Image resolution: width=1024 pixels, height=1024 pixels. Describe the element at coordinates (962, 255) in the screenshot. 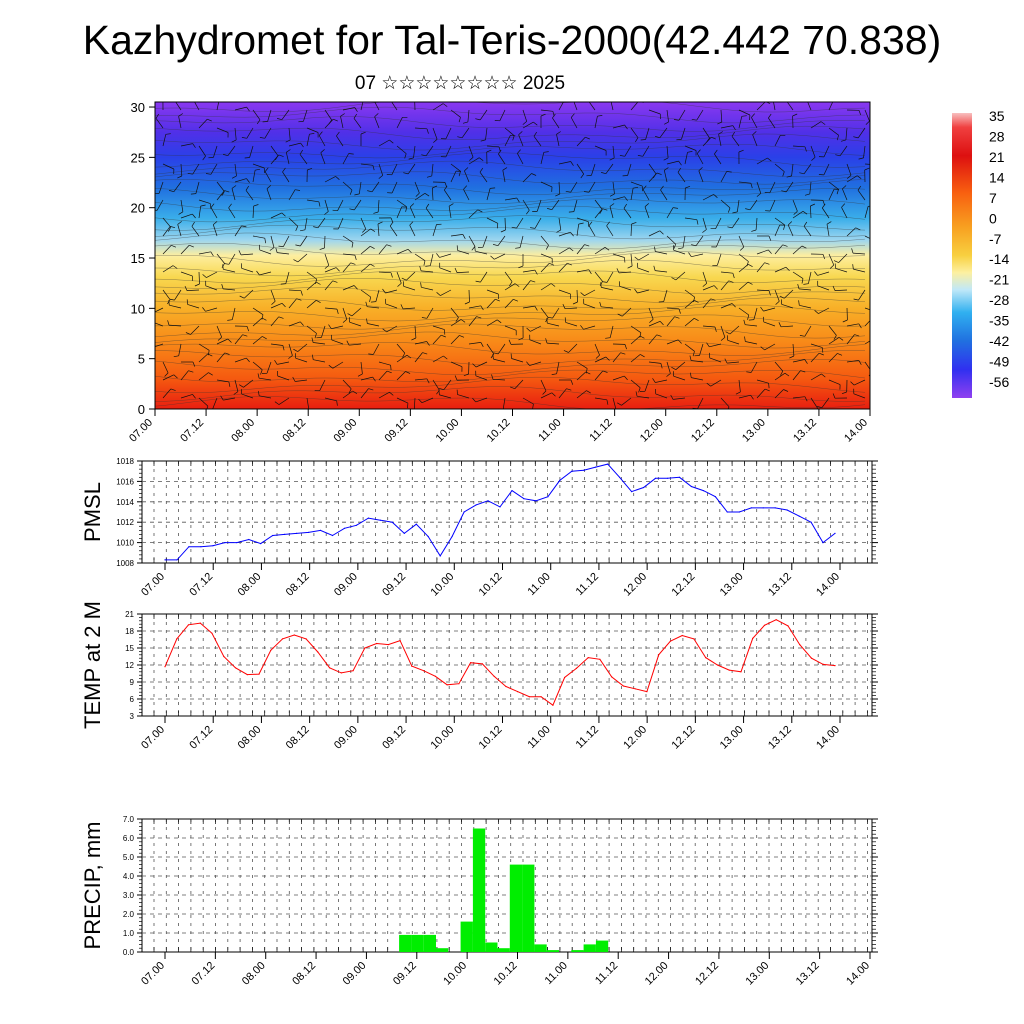

I see `colorbar-gradient` at that location.